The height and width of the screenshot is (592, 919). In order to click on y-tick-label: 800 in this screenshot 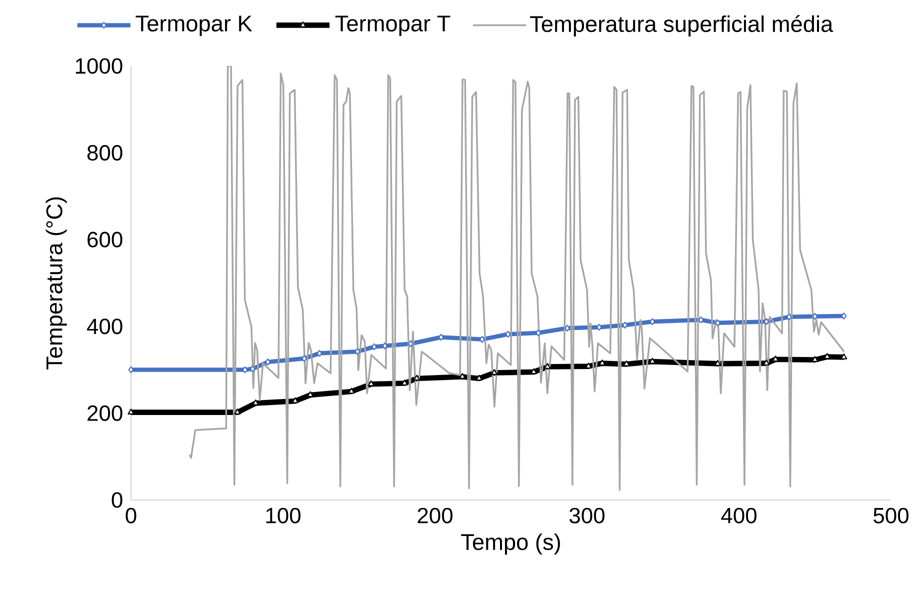, I will do `click(104, 153)`.